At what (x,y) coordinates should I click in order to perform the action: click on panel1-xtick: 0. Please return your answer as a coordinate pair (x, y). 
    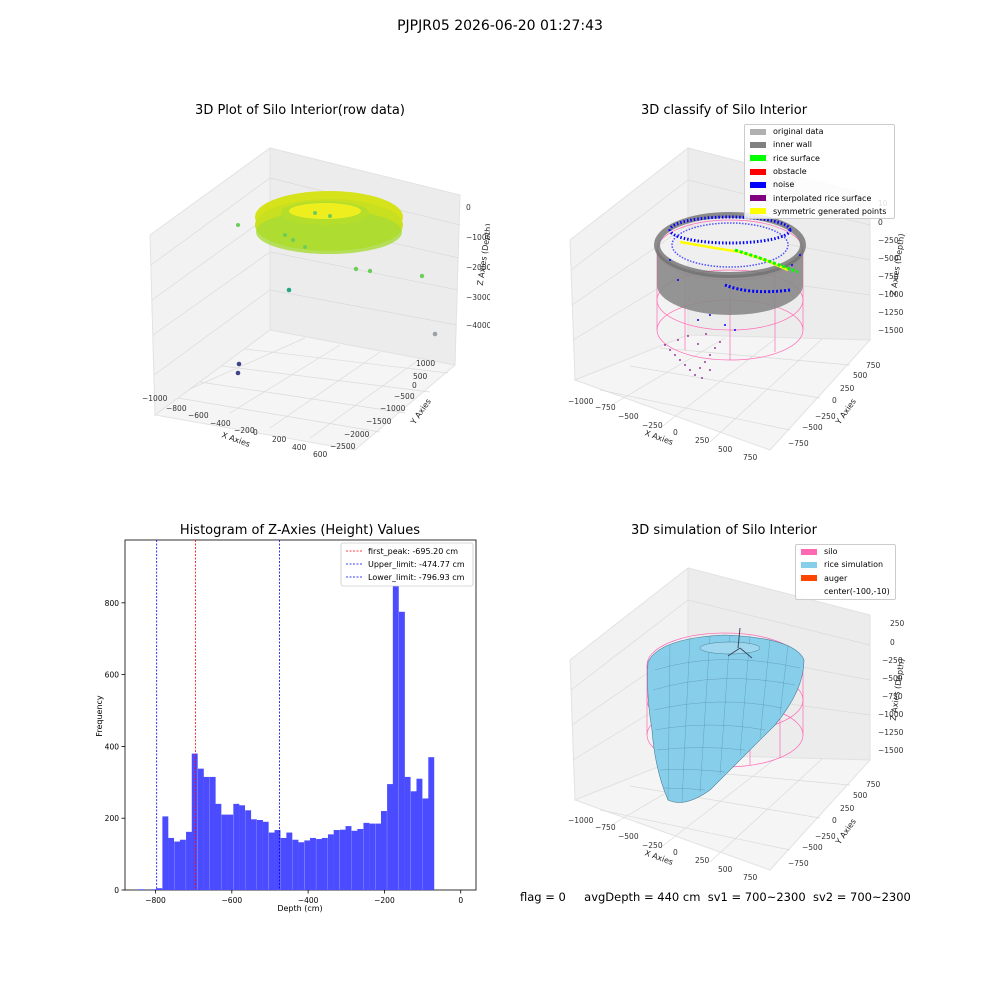
    Looking at the image, I should click on (255, 432).